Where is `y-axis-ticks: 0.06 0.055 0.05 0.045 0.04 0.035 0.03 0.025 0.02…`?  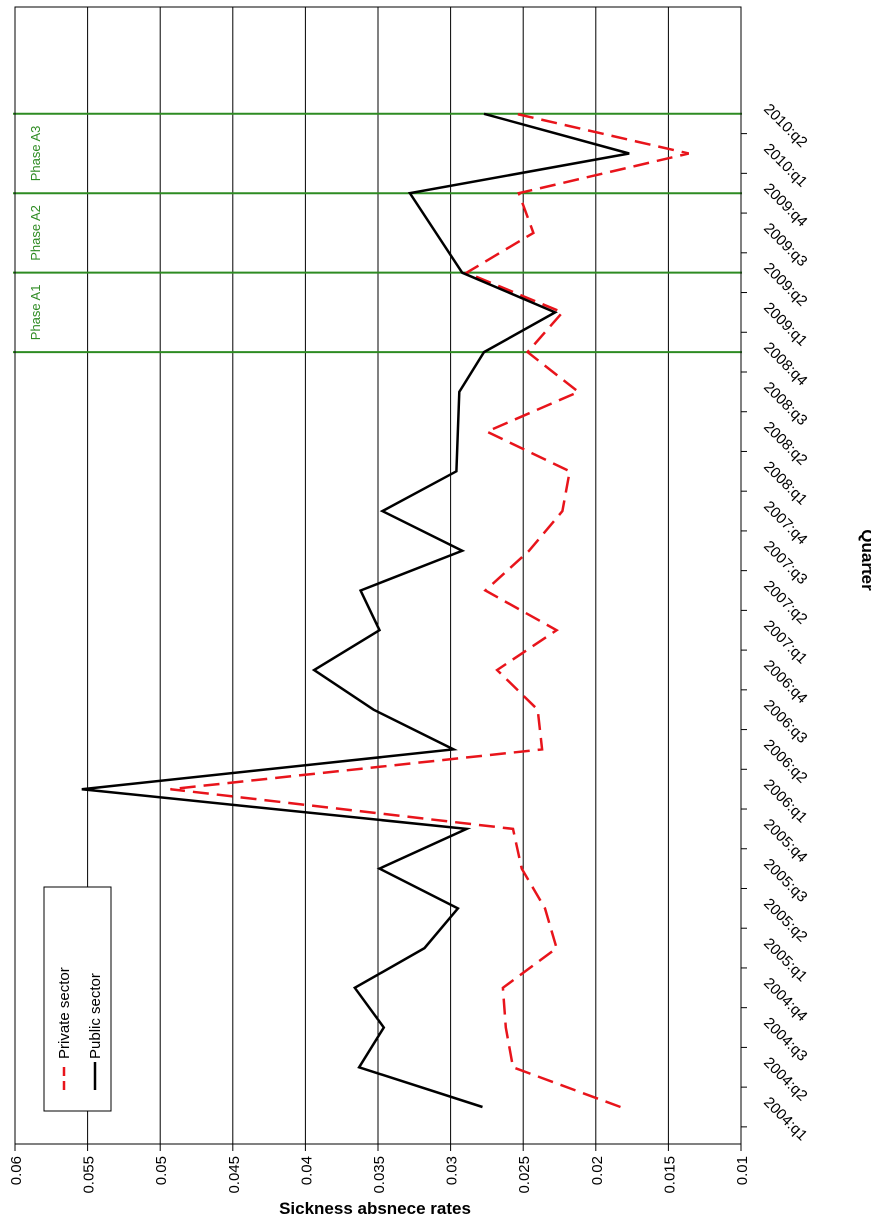
y-axis-ticks: 0.06 0.055 0.05 0.045 0.04 0.035 0.03 0.025 0.02… is located at coordinates (379, 1175).